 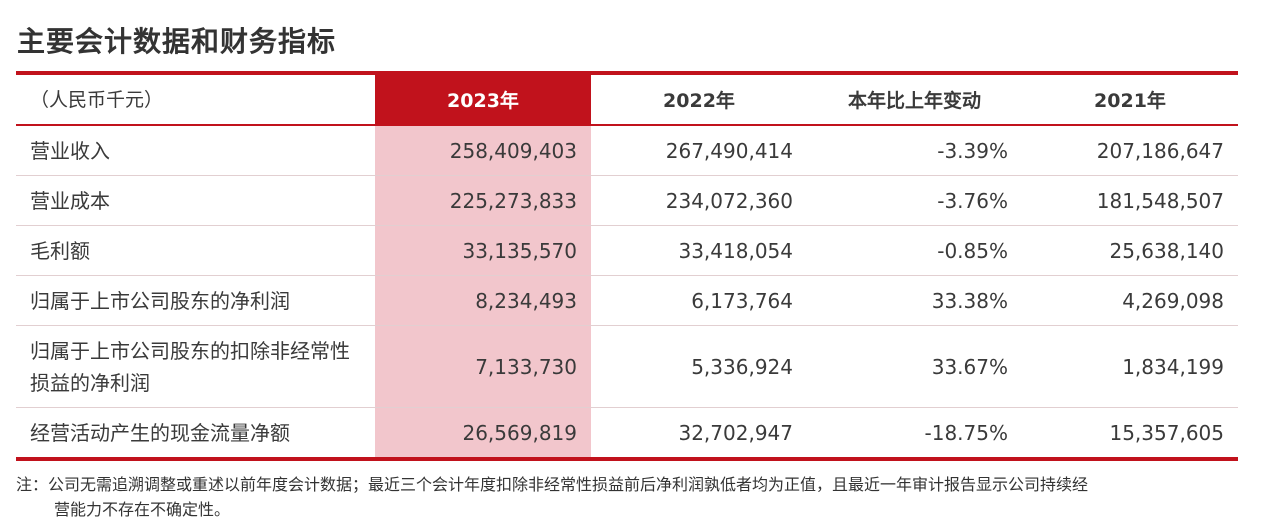 I want to click on row-label: 归属于上市公司股东的扣除非经常性损益的净利润, so click(x=190, y=366).